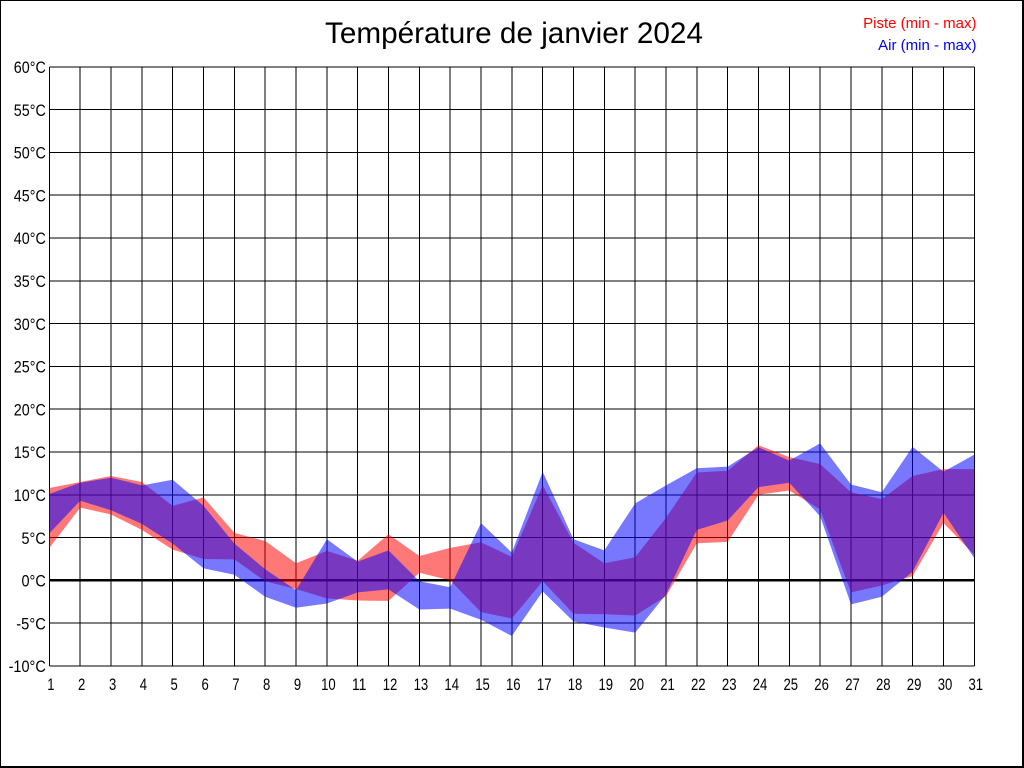 This screenshot has height=768, width=1024. What do you see at coordinates (31, 624) in the screenshot?
I see `svg-text: -5°C` at bounding box center [31, 624].